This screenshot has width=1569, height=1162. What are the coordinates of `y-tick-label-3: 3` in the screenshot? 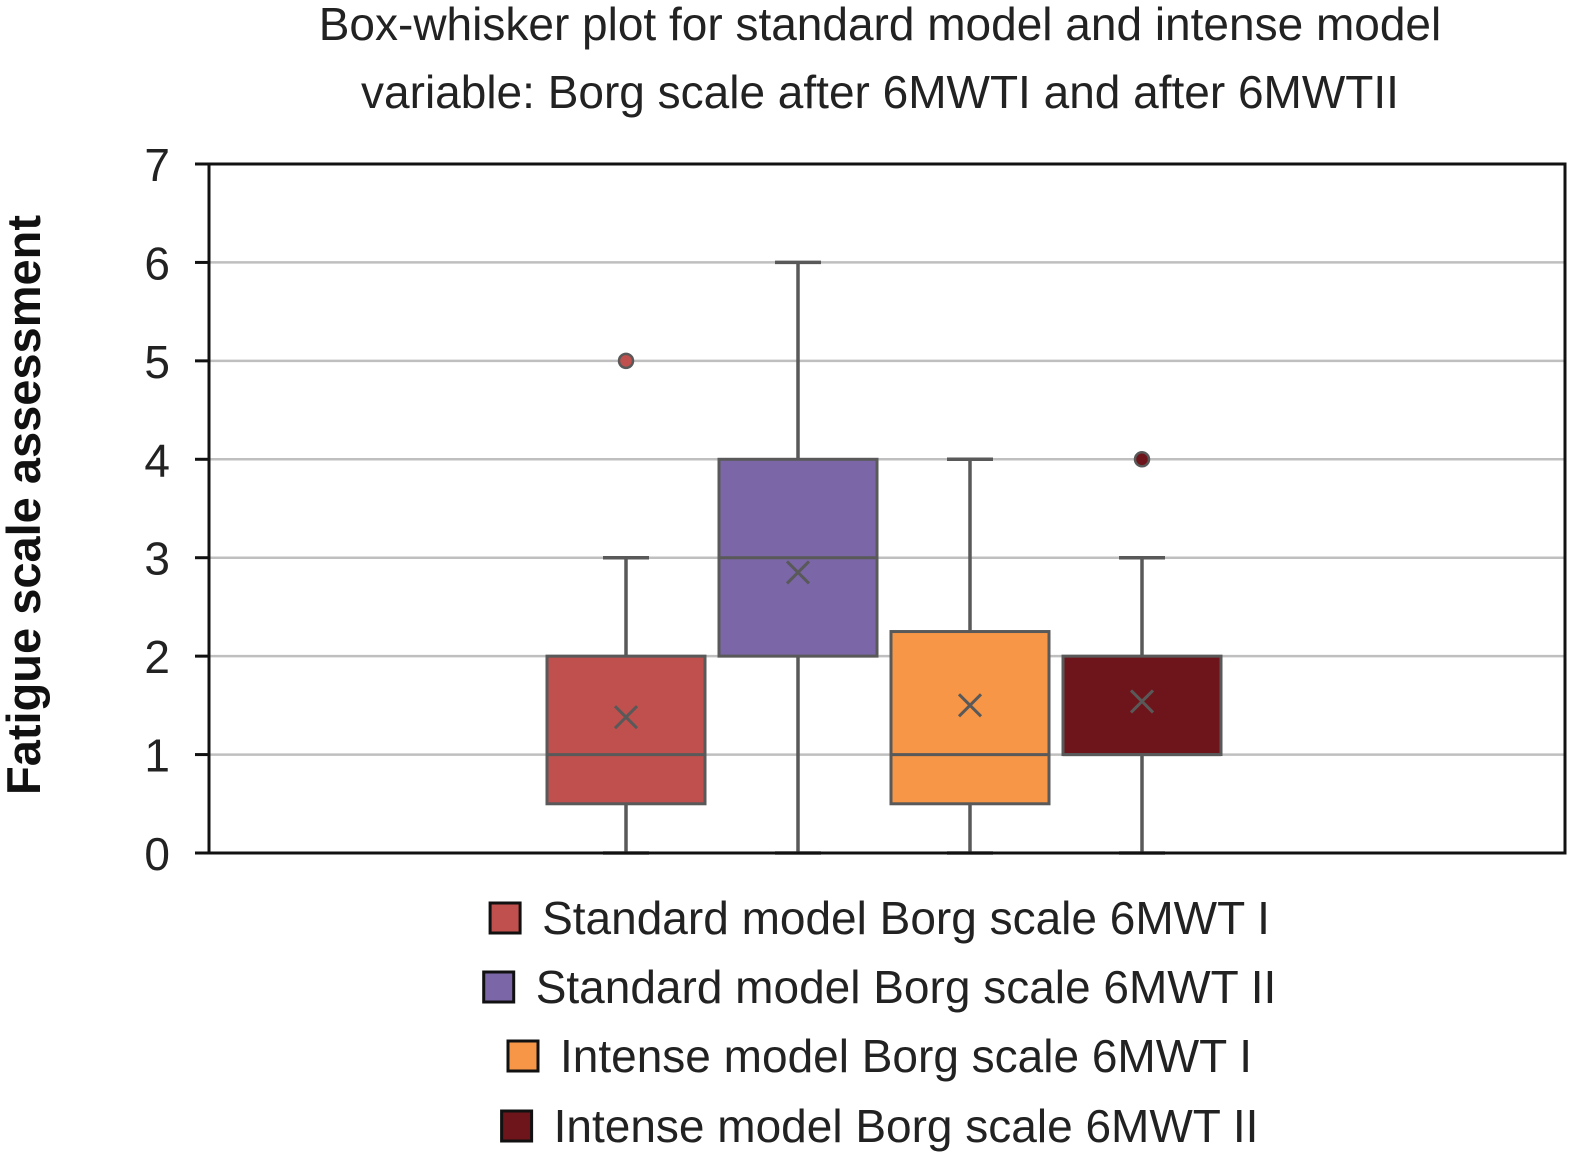 It's located at (157, 559).